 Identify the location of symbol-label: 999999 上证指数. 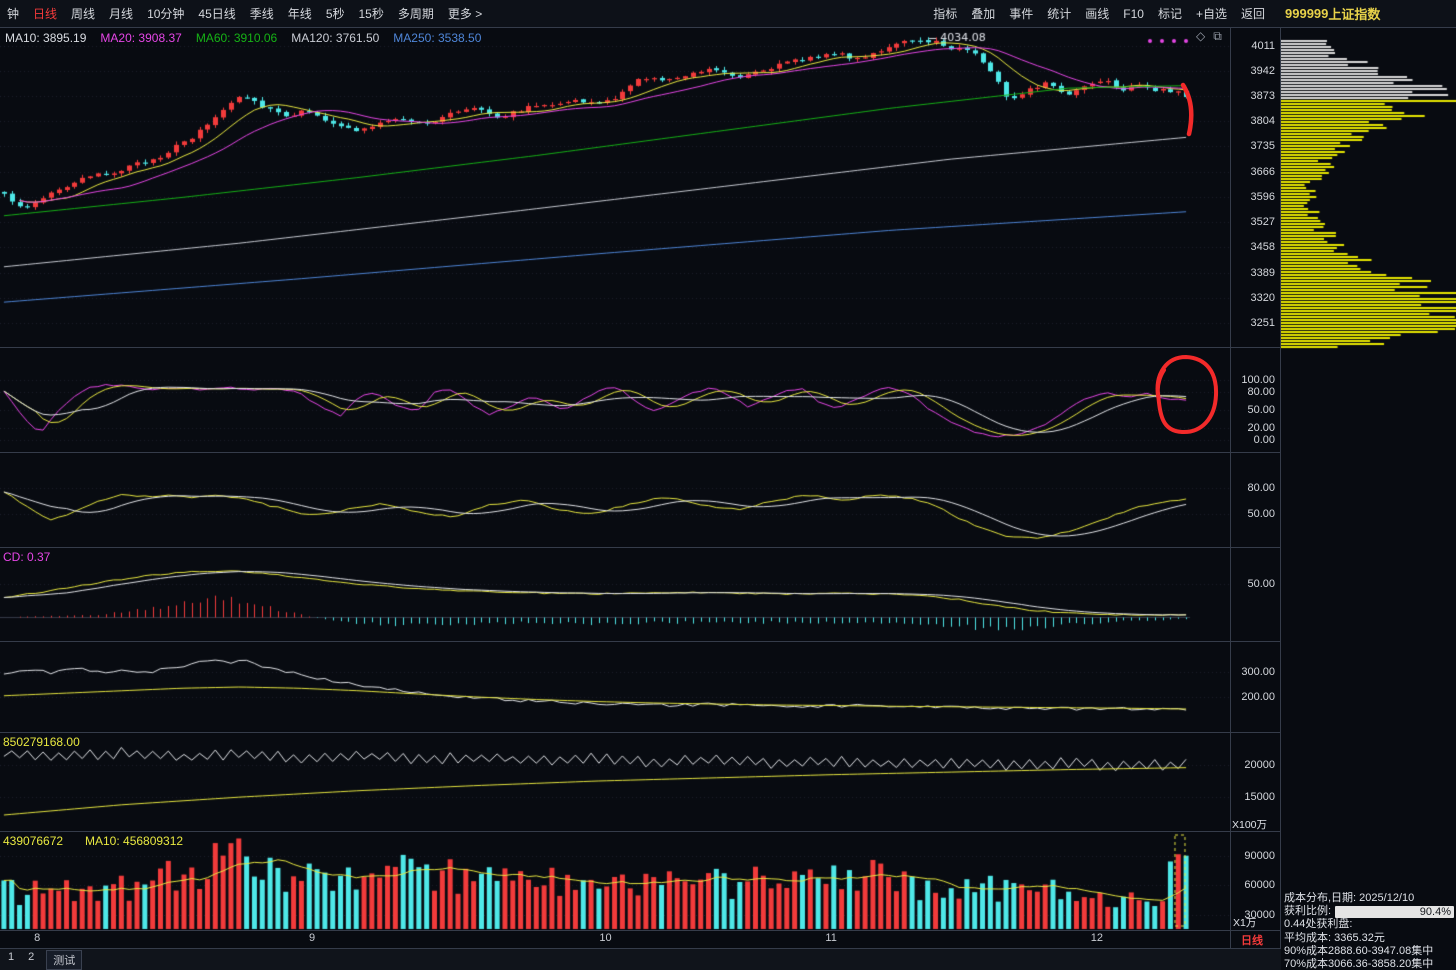
(1332, 13).